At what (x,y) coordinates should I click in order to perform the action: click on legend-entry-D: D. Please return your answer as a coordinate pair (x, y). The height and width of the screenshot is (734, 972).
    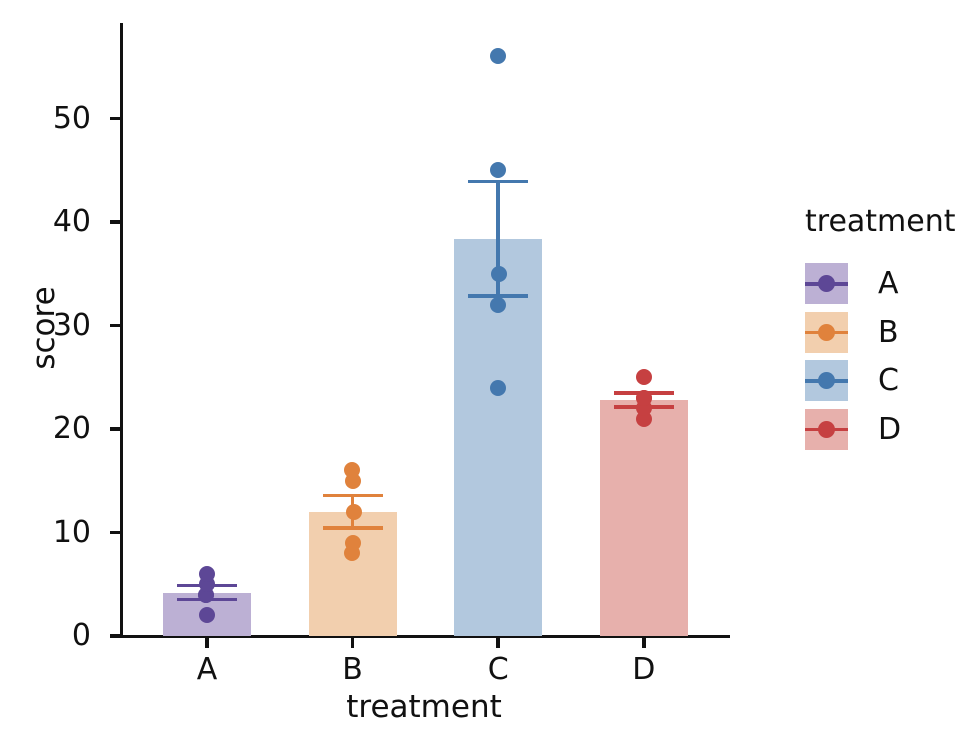
    Looking at the image, I should click on (888, 429).